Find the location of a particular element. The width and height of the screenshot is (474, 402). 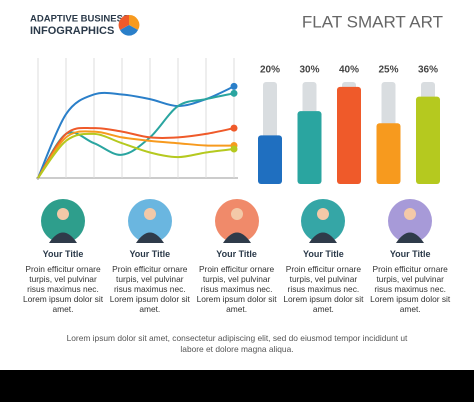

bar-value-label: 36% is located at coordinates (428, 70).